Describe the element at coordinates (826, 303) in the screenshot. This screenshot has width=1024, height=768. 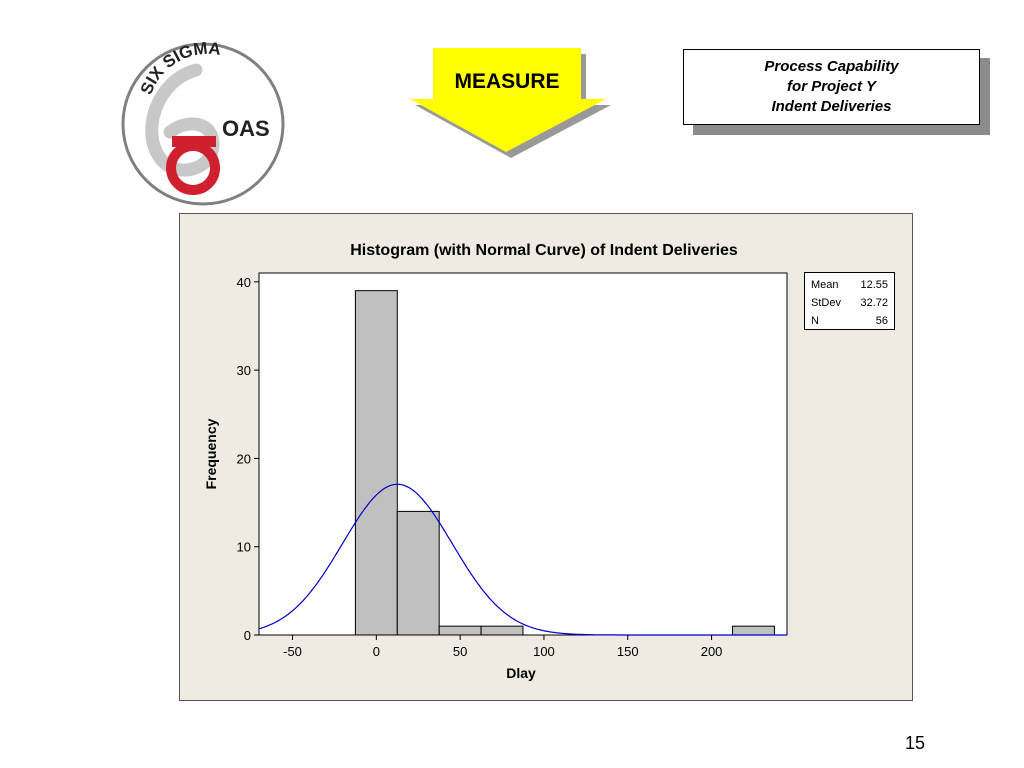
I see `stat-label: StDev` at that location.